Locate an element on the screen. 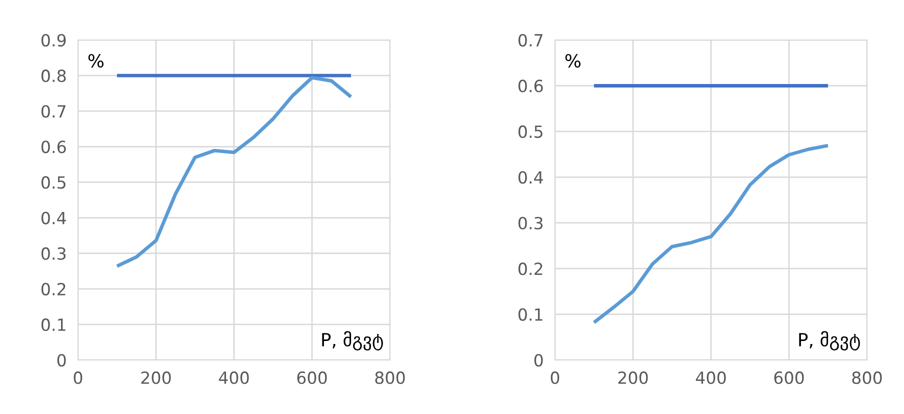 Image resolution: width=904 pixels, height=414 pixels. y-tick-label: 0.9 is located at coordinates (53, 40).